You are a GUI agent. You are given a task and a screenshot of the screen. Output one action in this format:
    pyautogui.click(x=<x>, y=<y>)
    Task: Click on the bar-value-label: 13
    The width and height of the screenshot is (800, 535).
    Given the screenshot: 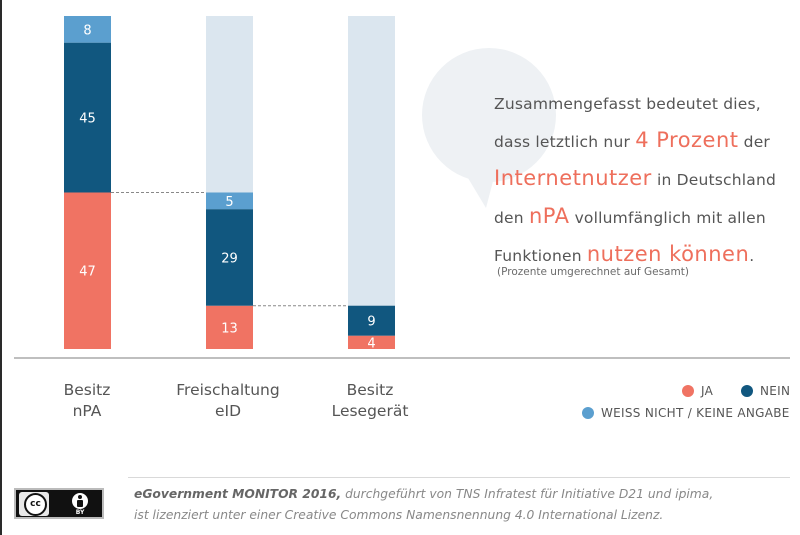 What is the action you would take?
    pyautogui.click(x=229, y=328)
    